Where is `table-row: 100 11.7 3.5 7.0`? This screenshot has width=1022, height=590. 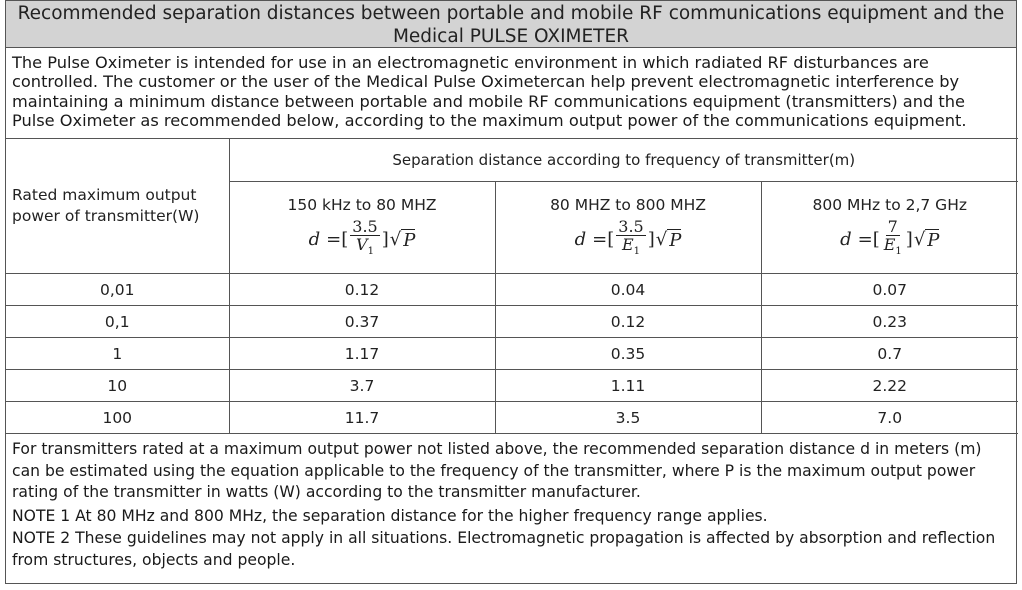
table-row: 100 11.7 3.5 7.0 is located at coordinates (512, 417).